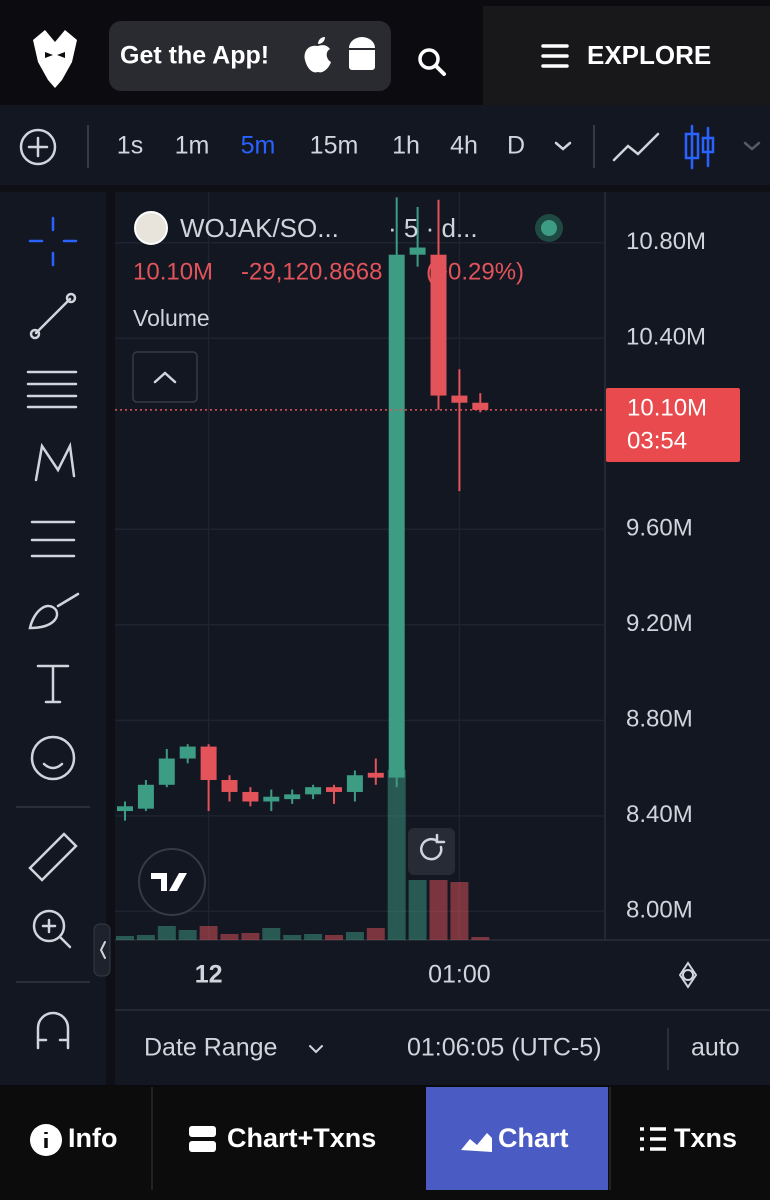  I want to click on add-indicator, so click(38, 147).